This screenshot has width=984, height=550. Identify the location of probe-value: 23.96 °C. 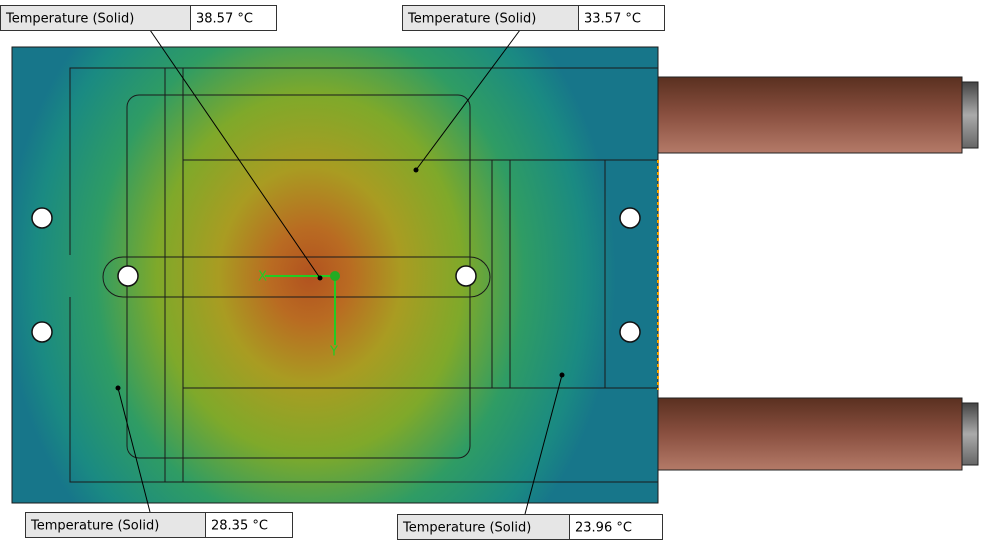
(603, 528).